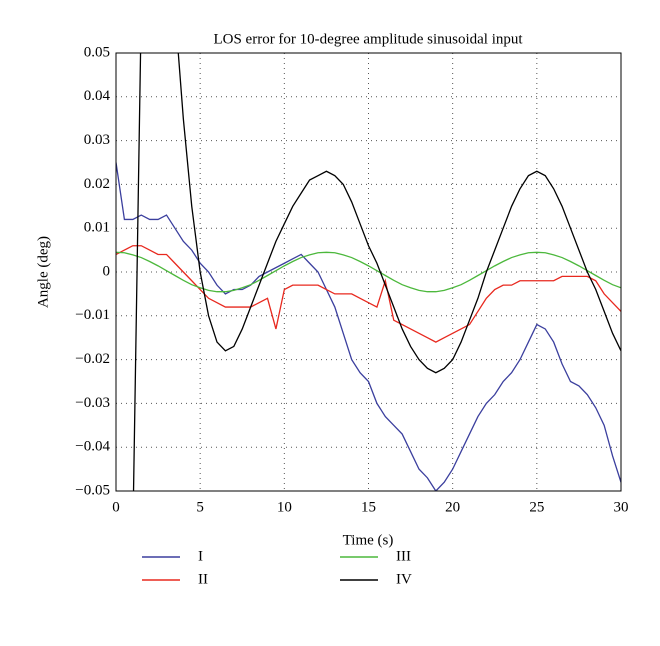 The height and width of the screenshot is (646, 660). I want to click on y-tick-label: 0.02, so click(97, 184).